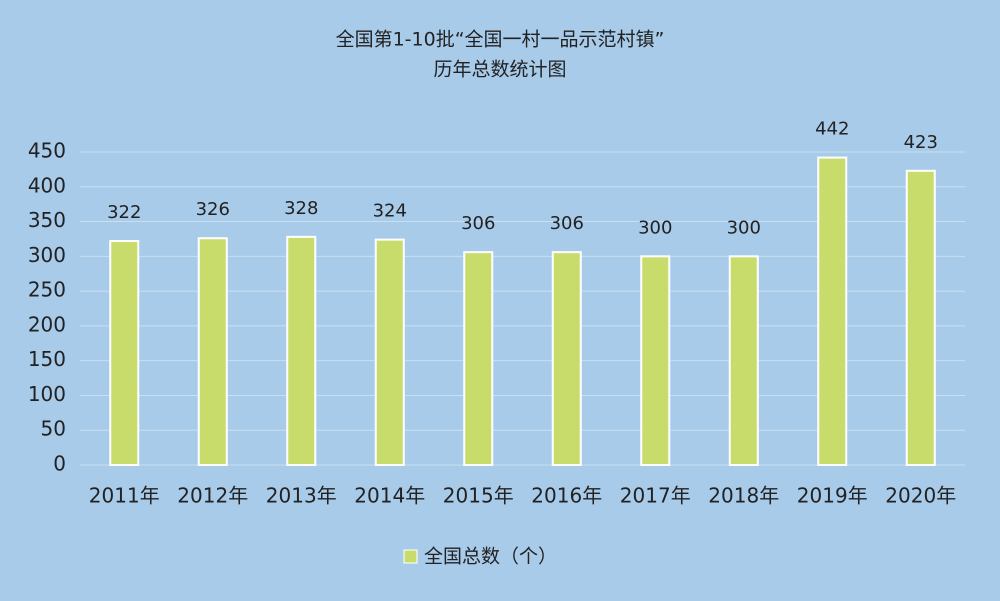 Image resolution: width=1000 pixels, height=601 pixels. I want to click on x-tick-label: 2018年, so click(743, 496).